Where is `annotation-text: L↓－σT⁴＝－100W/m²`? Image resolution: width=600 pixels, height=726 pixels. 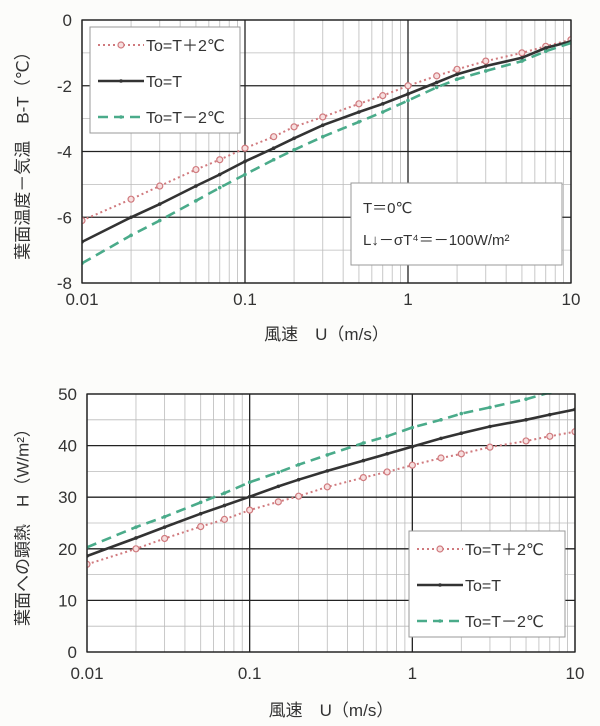
annotation-text: L↓－σT⁴＝－100W/m² is located at coordinates (436, 240).